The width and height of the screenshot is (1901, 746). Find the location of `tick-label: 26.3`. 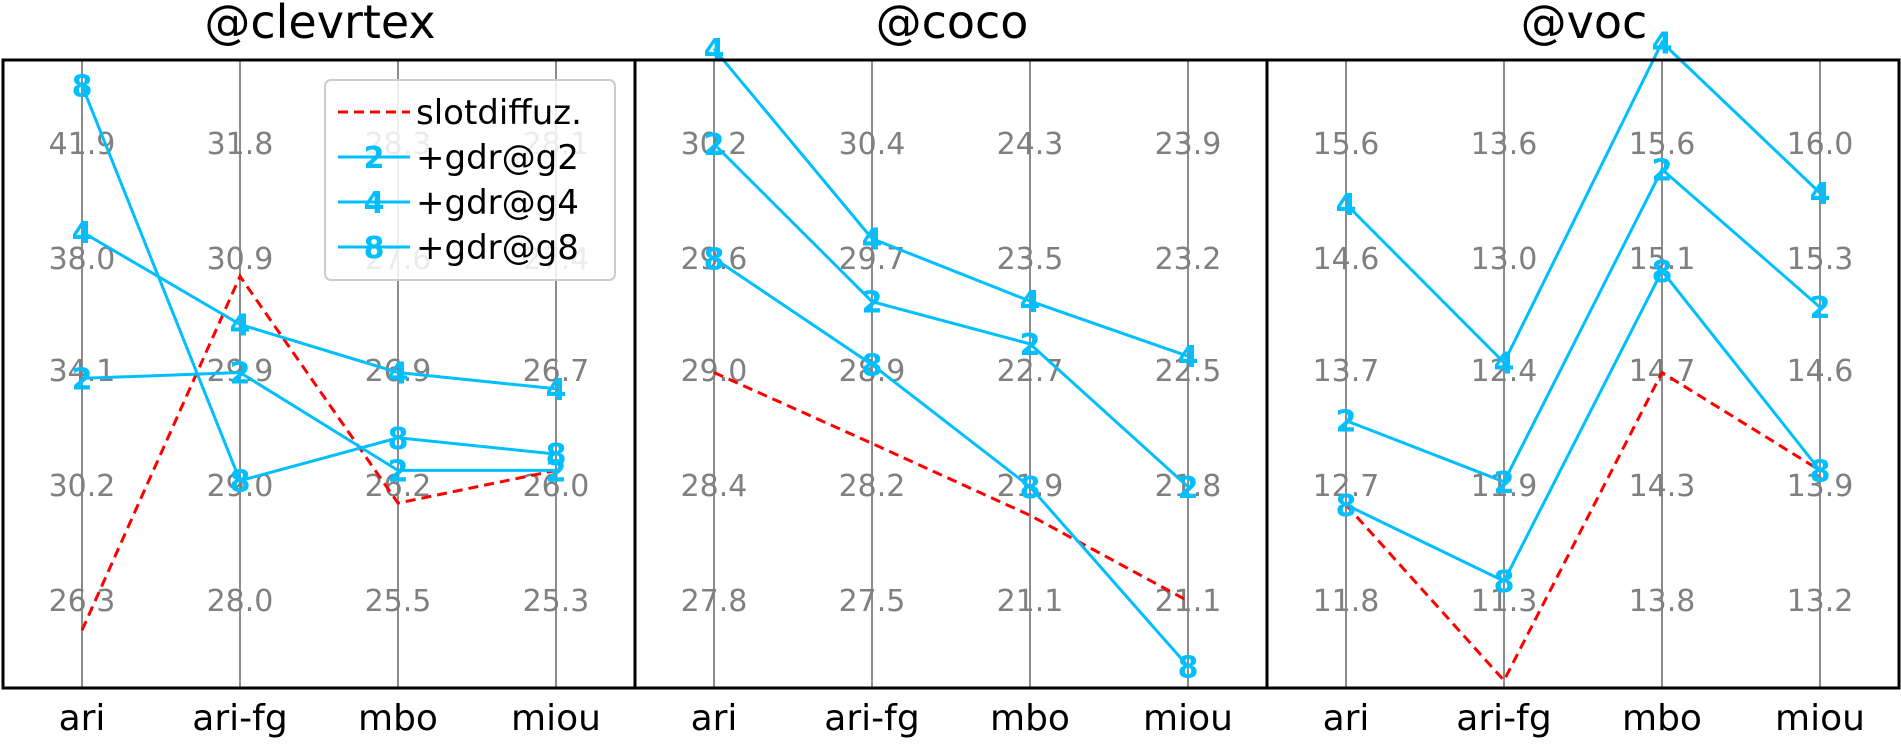

tick-label: 26.3 is located at coordinates (82, 601).